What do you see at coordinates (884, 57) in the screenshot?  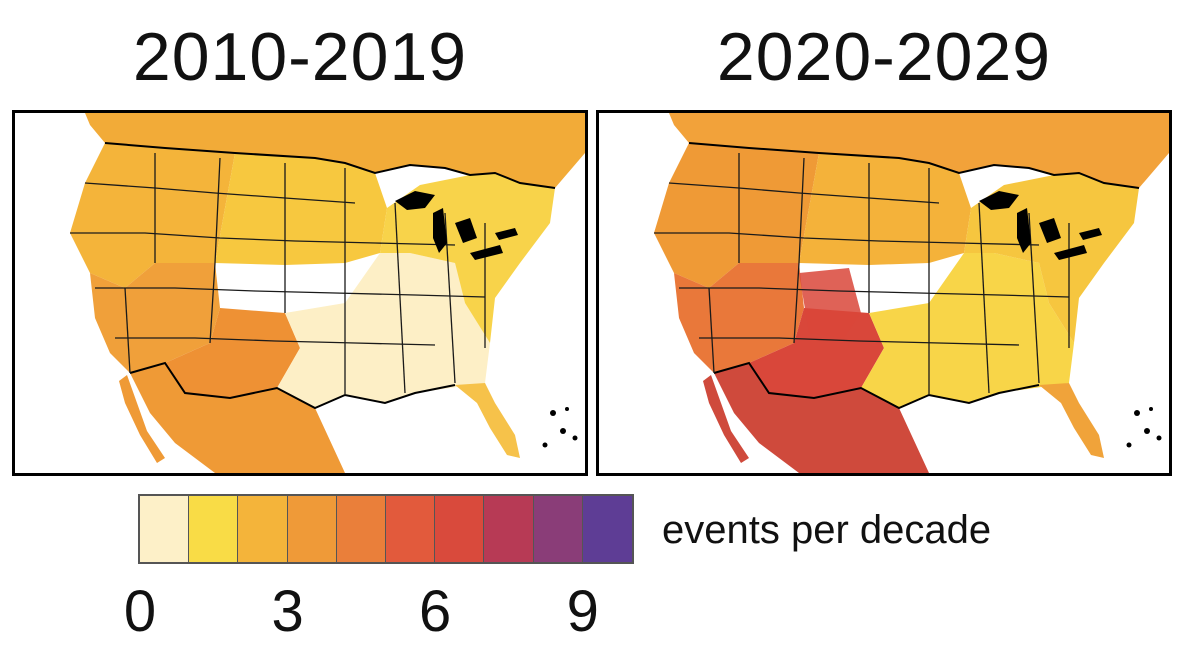 I see `panel-title-2020-2029: 2020-2029` at bounding box center [884, 57].